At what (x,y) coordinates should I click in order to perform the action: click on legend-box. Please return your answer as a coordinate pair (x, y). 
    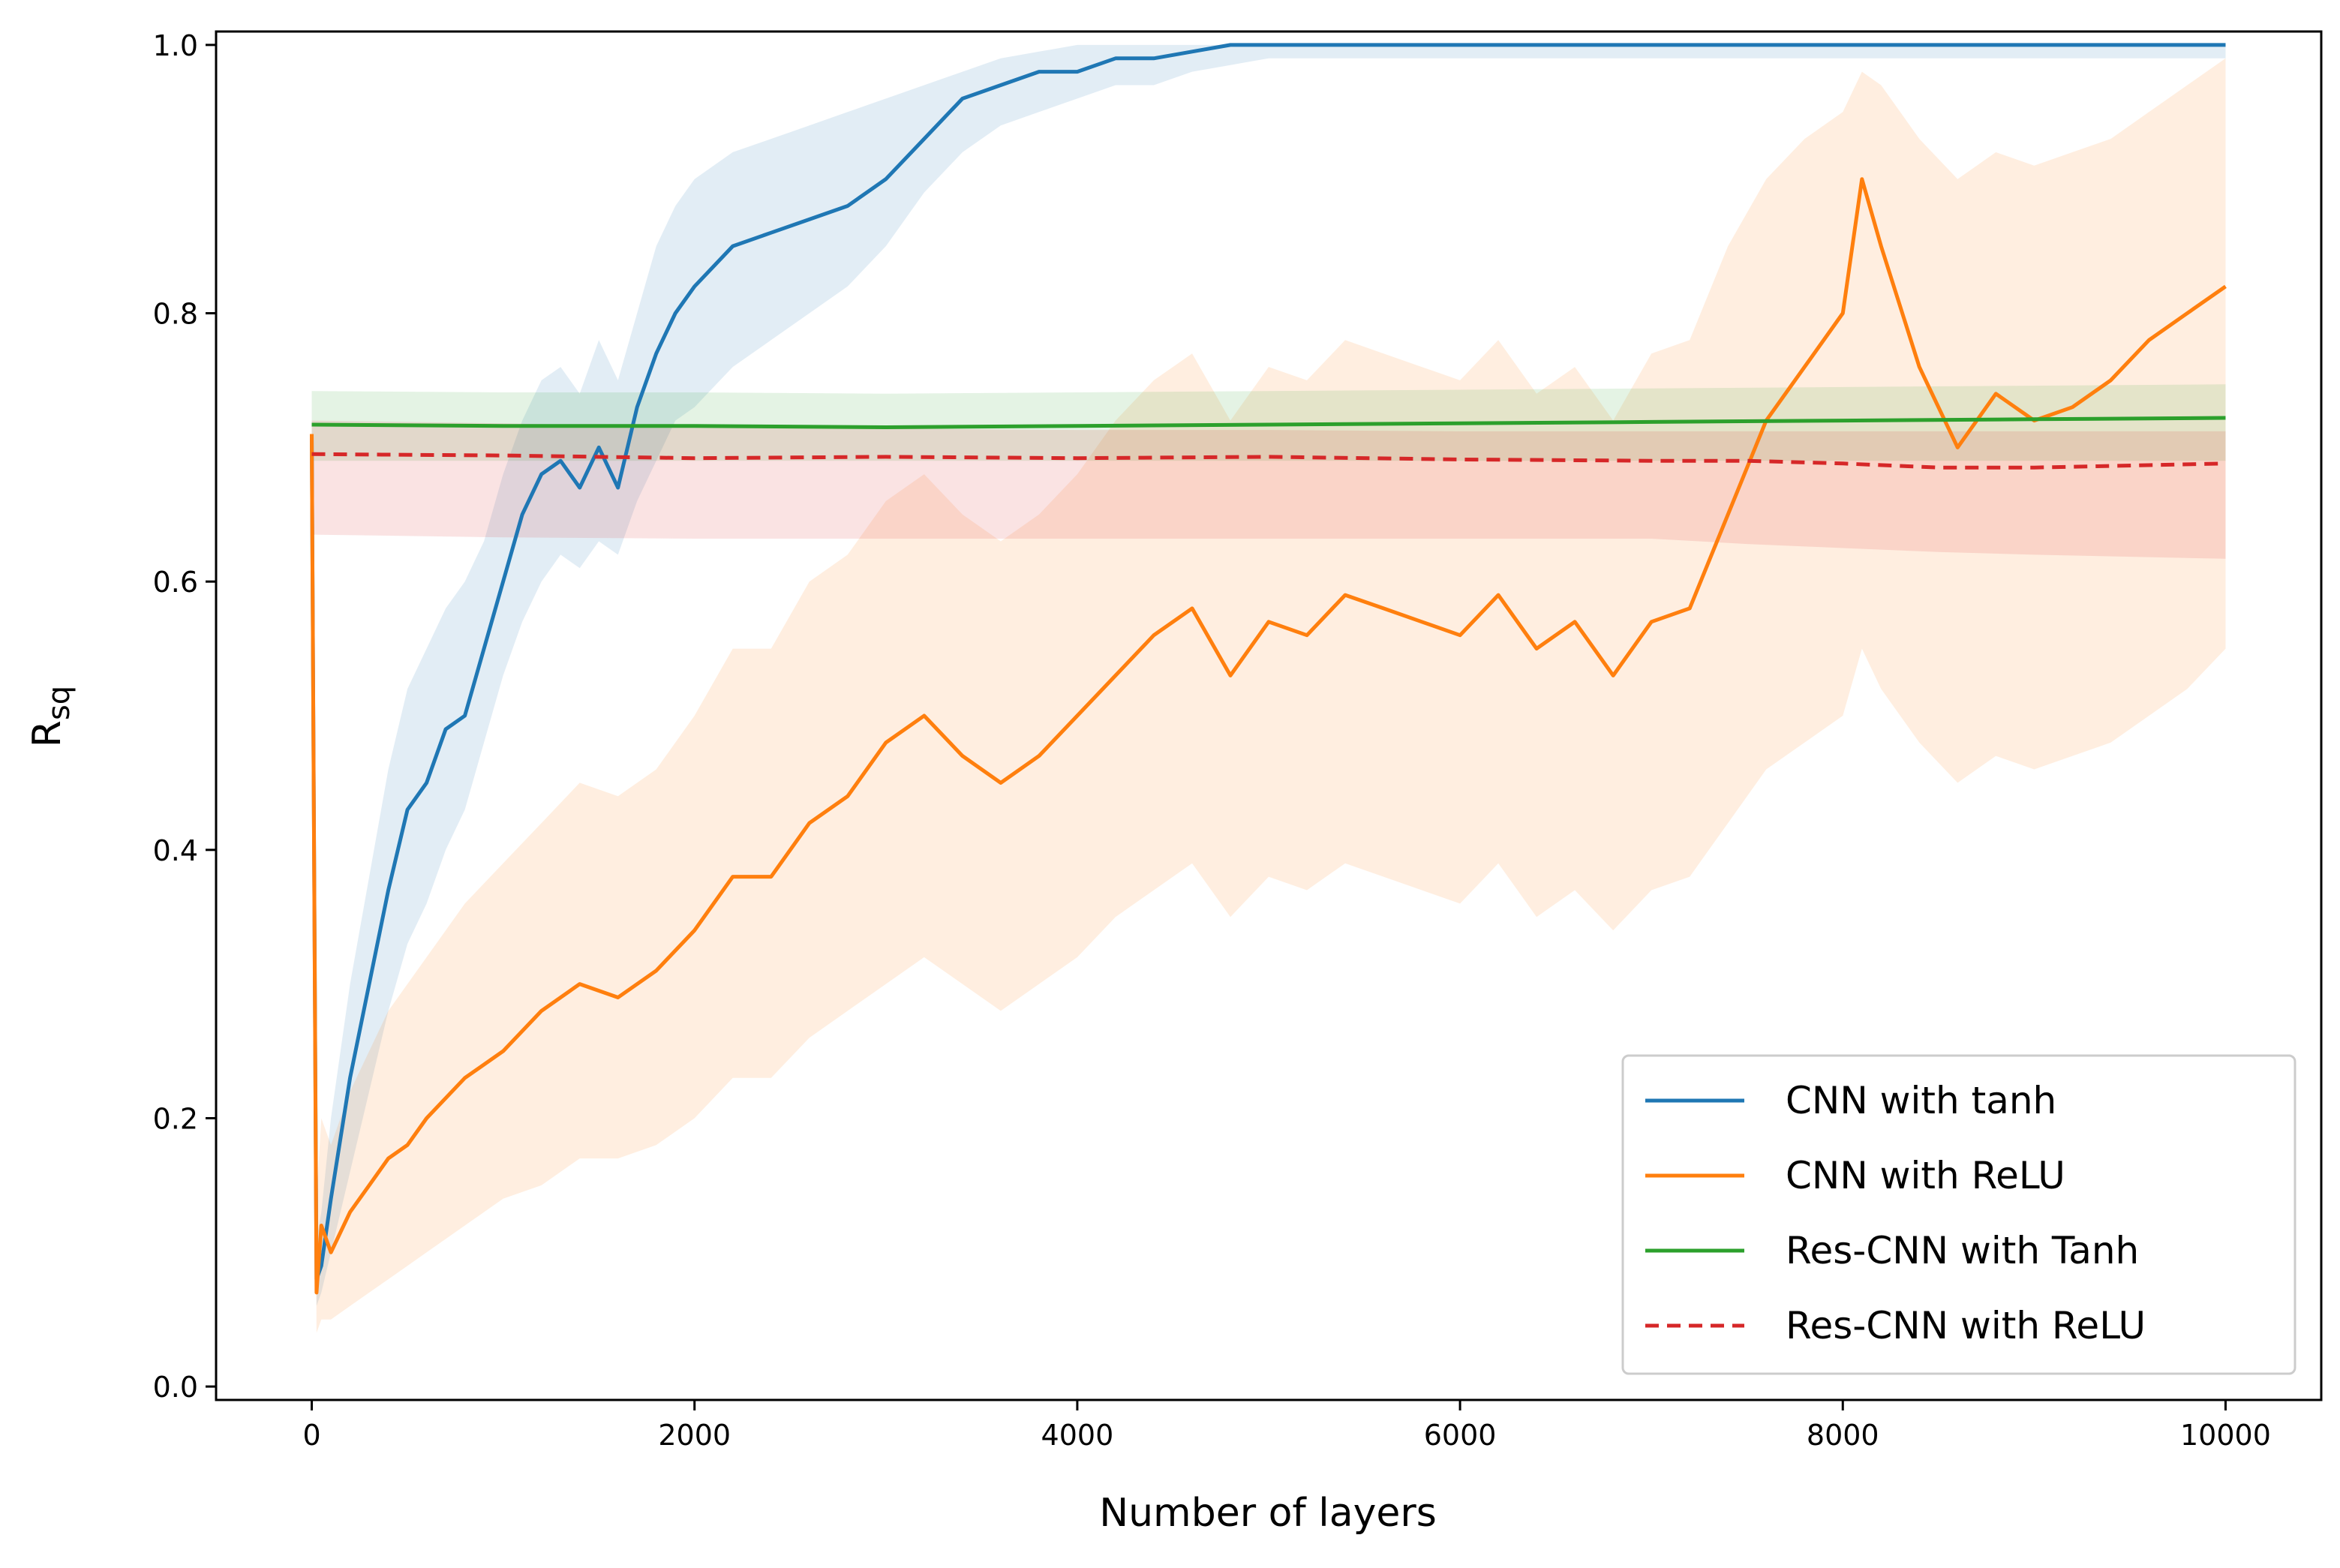
    Looking at the image, I should click on (1958, 1214).